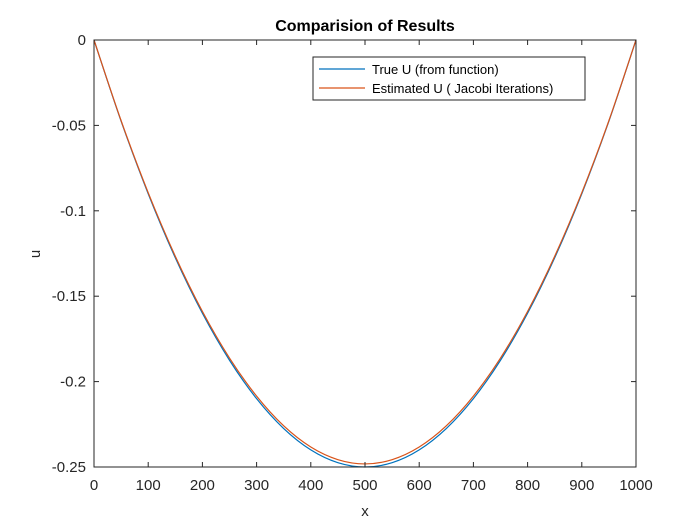 The width and height of the screenshot is (700, 530). What do you see at coordinates (364, 485) in the screenshot?
I see `x-tick-label: 500` at bounding box center [364, 485].